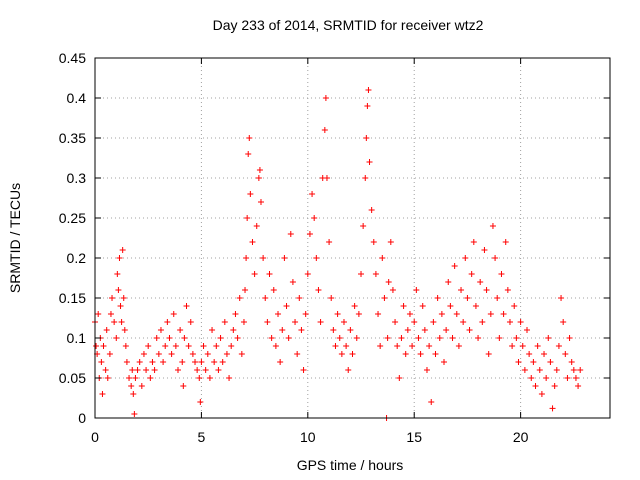 This screenshot has width=640, height=480. What do you see at coordinates (72, 138) in the screenshot?
I see `y-tick-label: 0.35` at bounding box center [72, 138].